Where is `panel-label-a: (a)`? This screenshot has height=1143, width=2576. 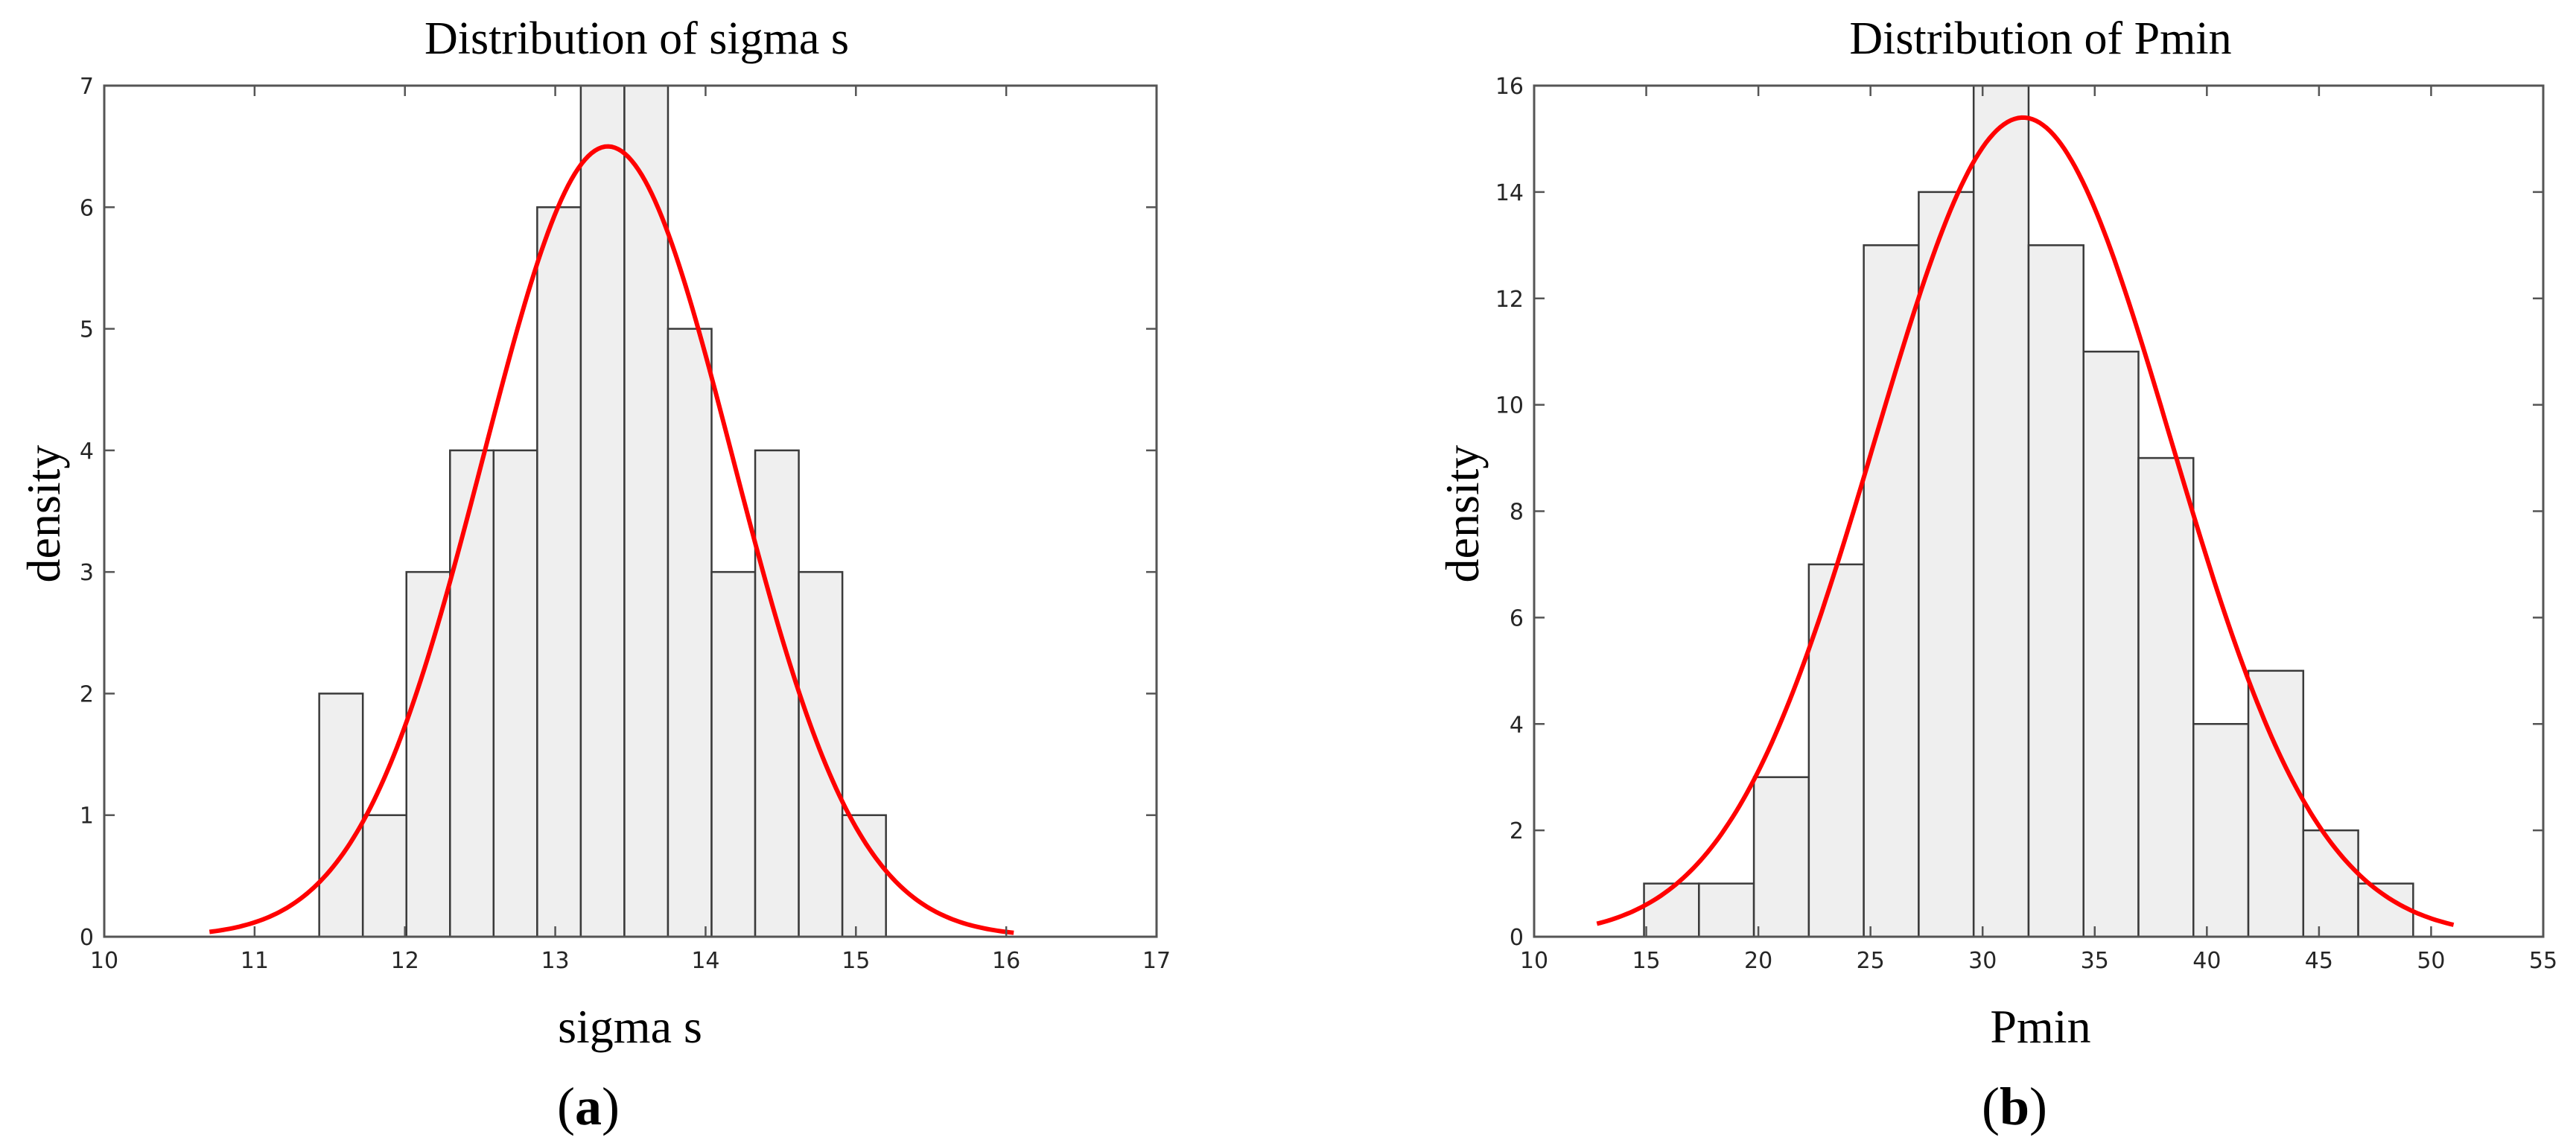
panel-label-a: (a) is located at coordinates (588, 1106).